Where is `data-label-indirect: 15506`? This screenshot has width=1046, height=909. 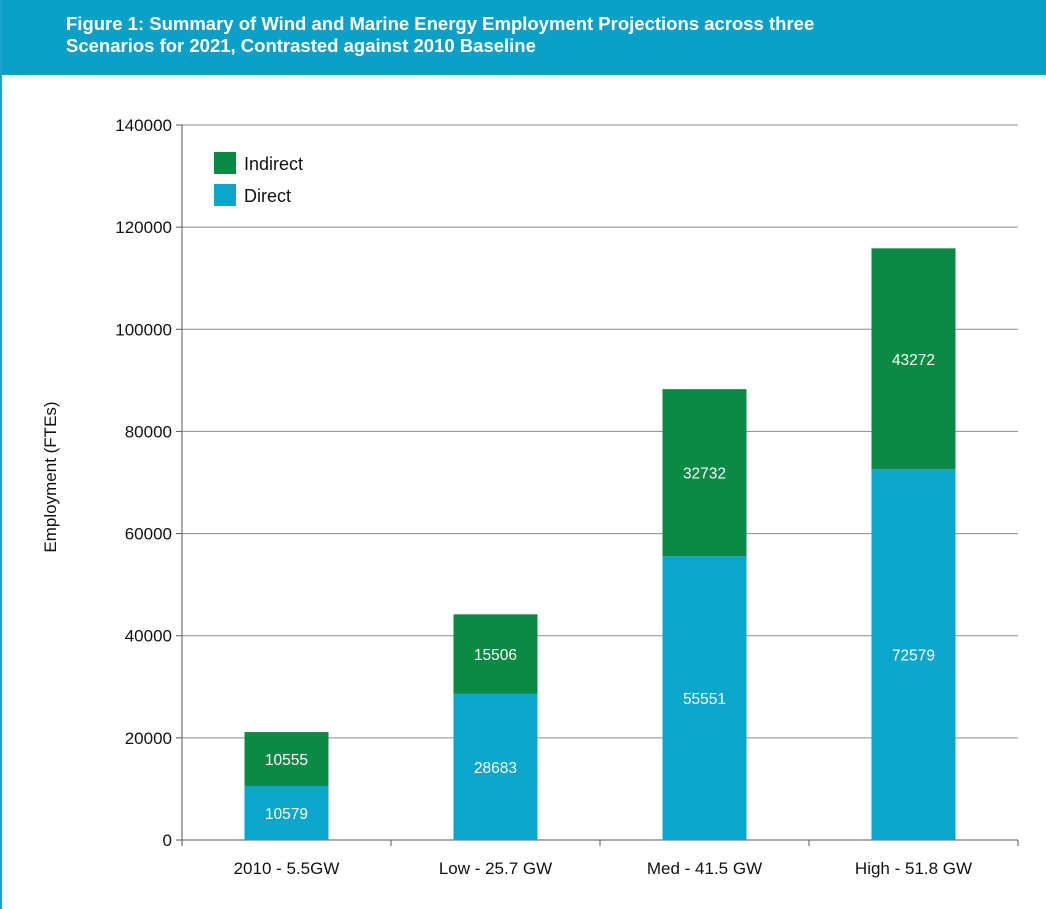
data-label-indirect: 15506 is located at coordinates (495, 655).